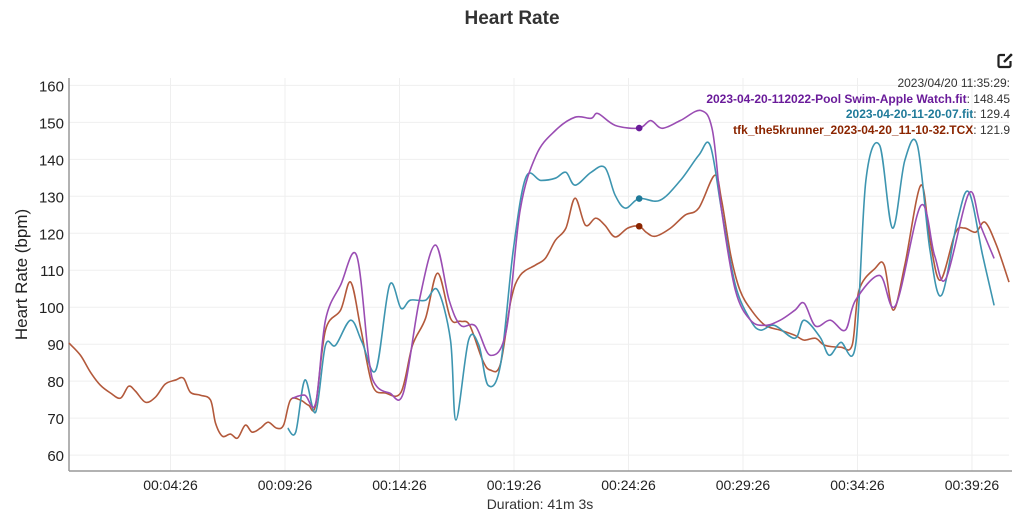 The height and width of the screenshot is (523, 1024). I want to click on y-tick-label: 80, so click(55, 382).